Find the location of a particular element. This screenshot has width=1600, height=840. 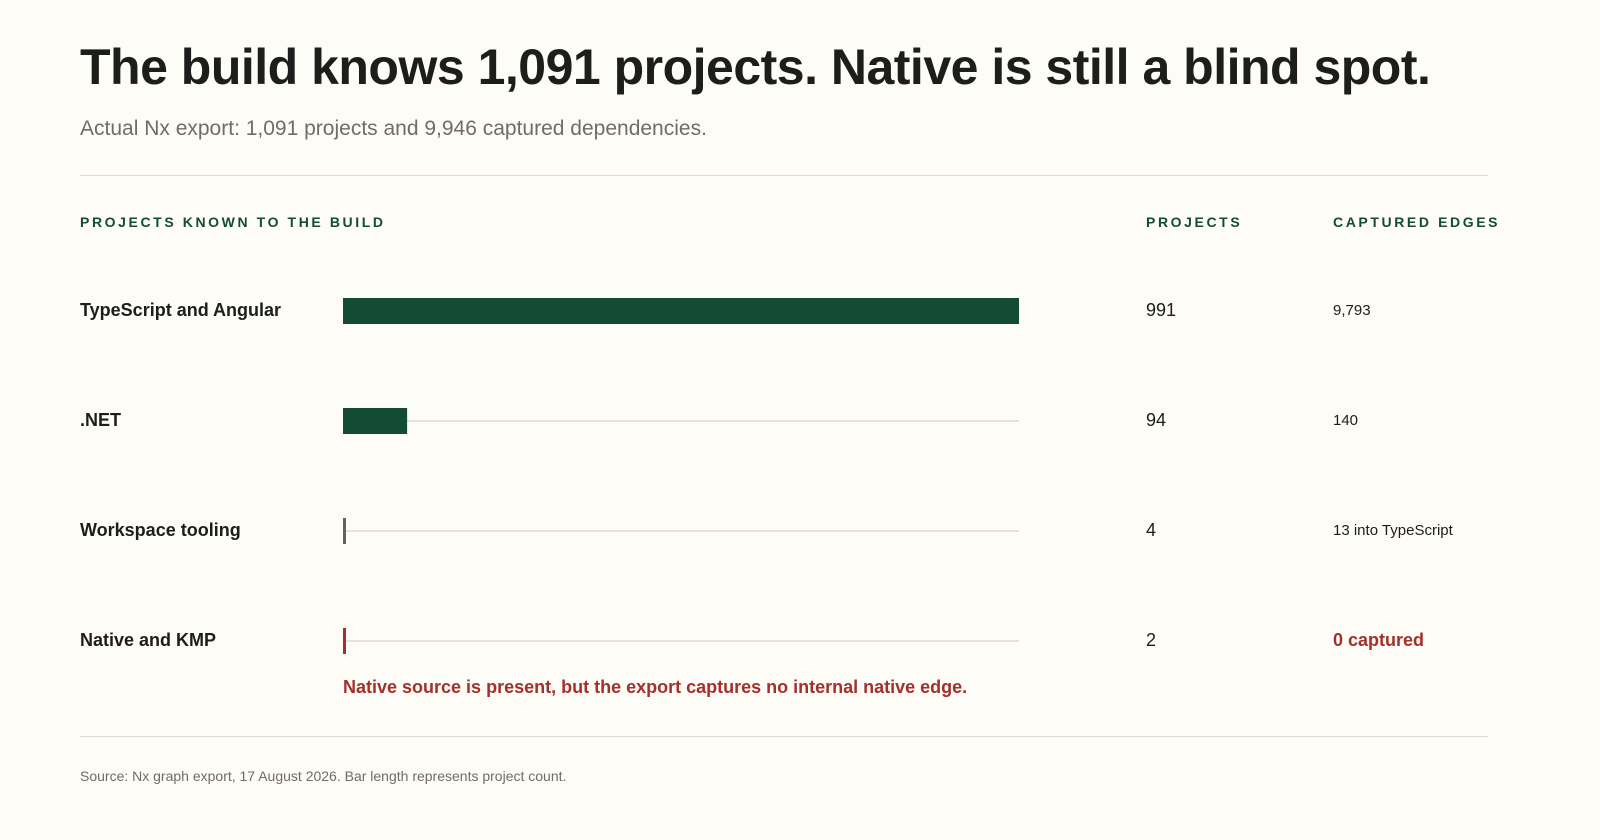

bar-native-and-kmp is located at coordinates (344, 641).